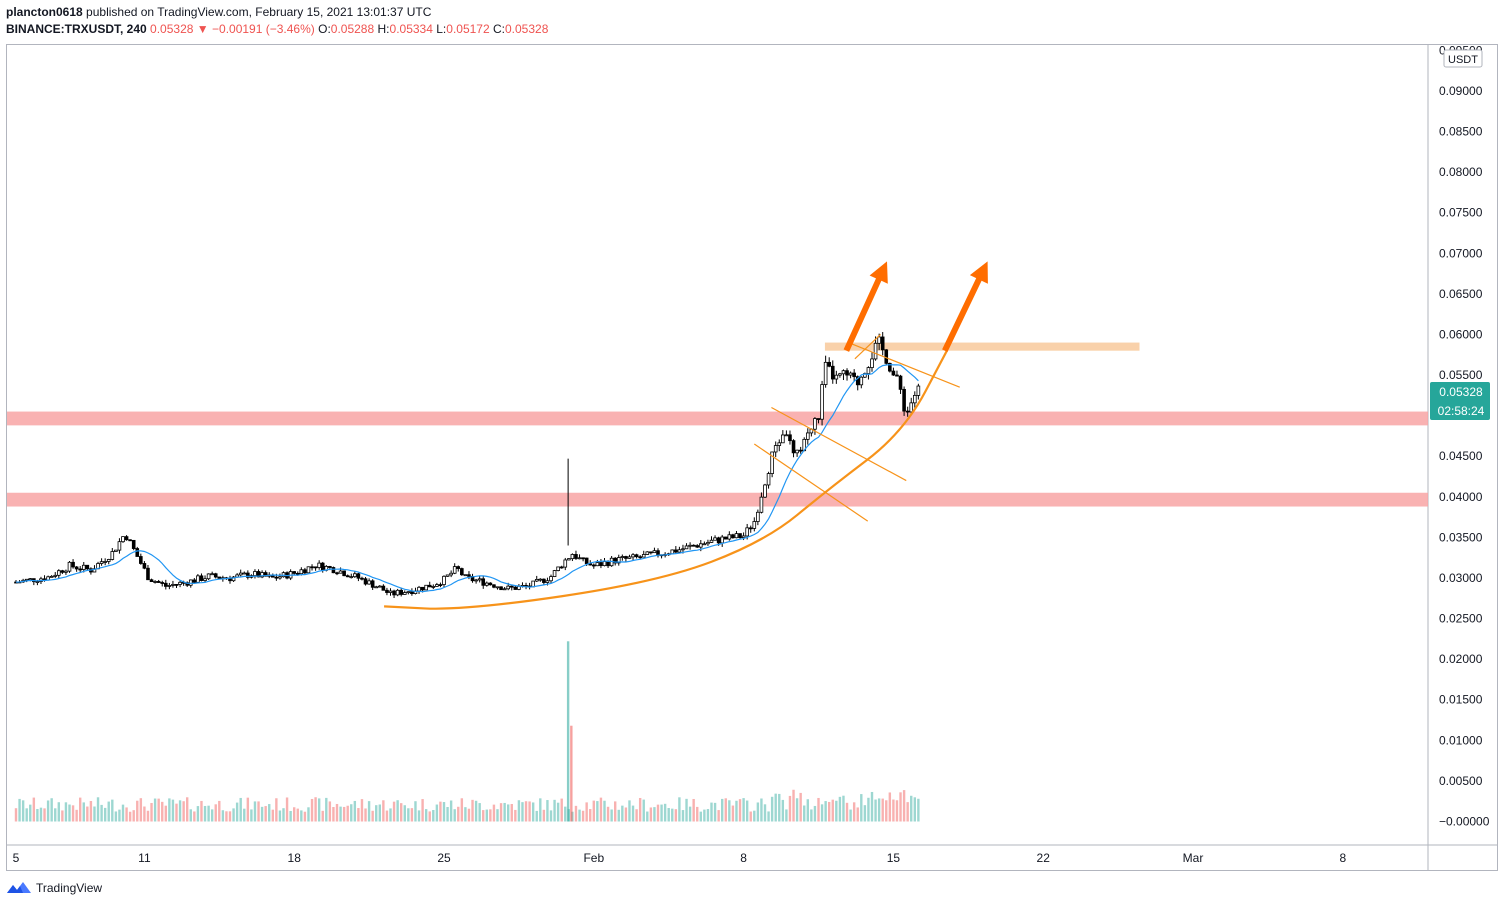 This screenshot has height=908, width=1504. Describe the element at coordinates (982, 346) in the screenshot. I see `resistance-zone` at that location.